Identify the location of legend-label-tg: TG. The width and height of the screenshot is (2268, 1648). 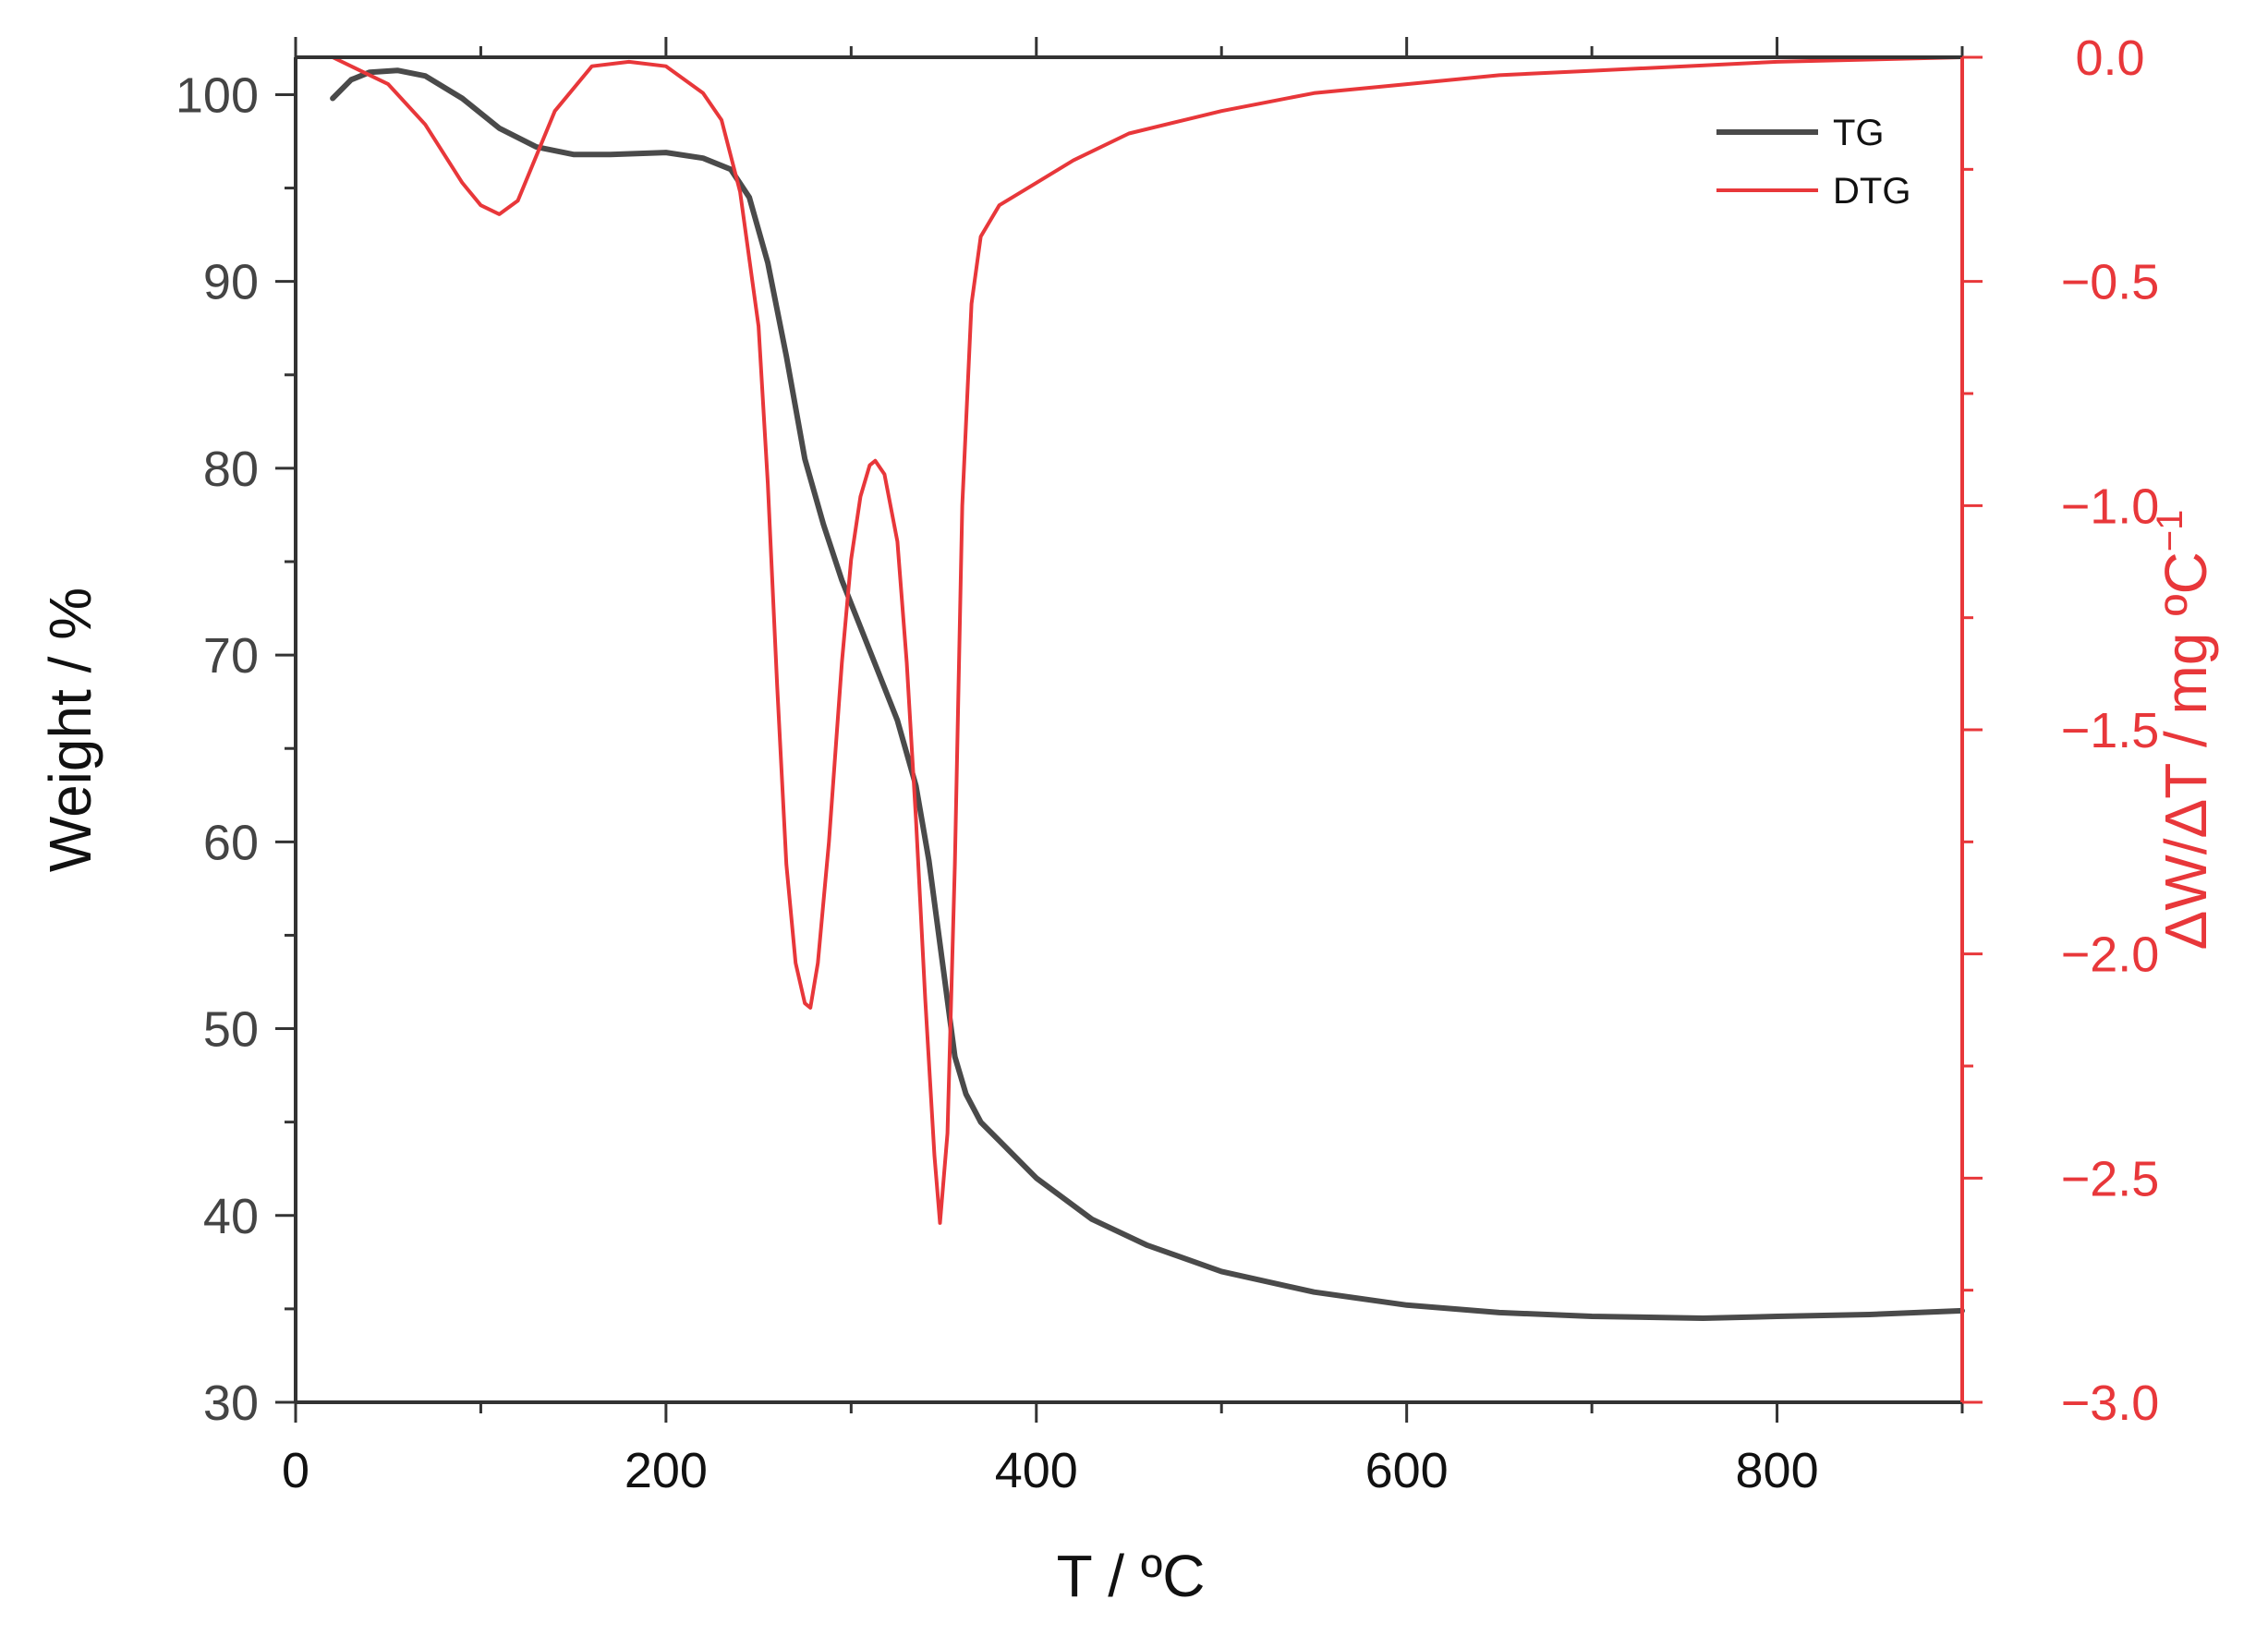
(1859, 133).